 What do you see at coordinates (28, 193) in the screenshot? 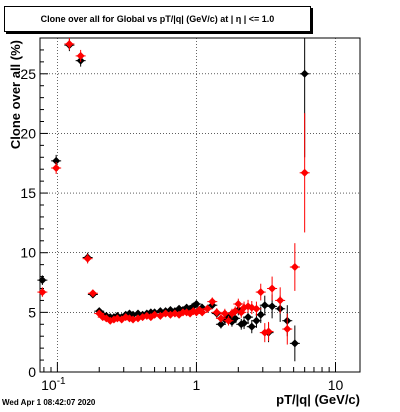
I see `y-tick-label: 15` at bounding box center [28, 193].